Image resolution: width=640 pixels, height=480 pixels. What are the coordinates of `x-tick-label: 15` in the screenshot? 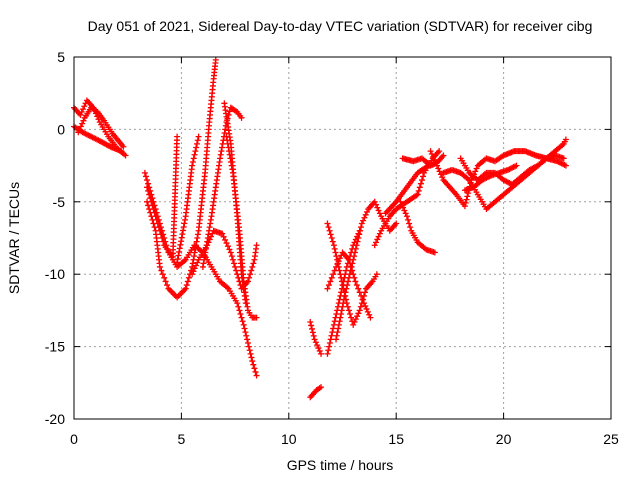 It's located at (396, 439).